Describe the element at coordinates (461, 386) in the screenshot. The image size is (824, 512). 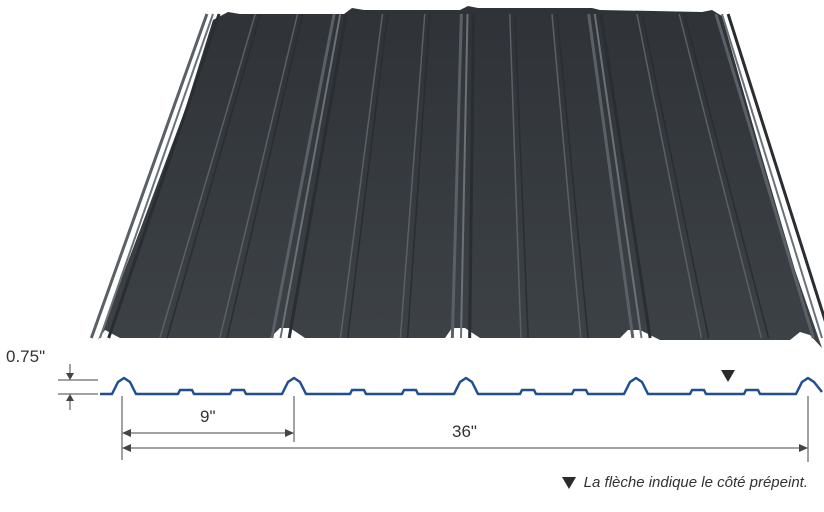
I see `panel-profile-section` at that location.